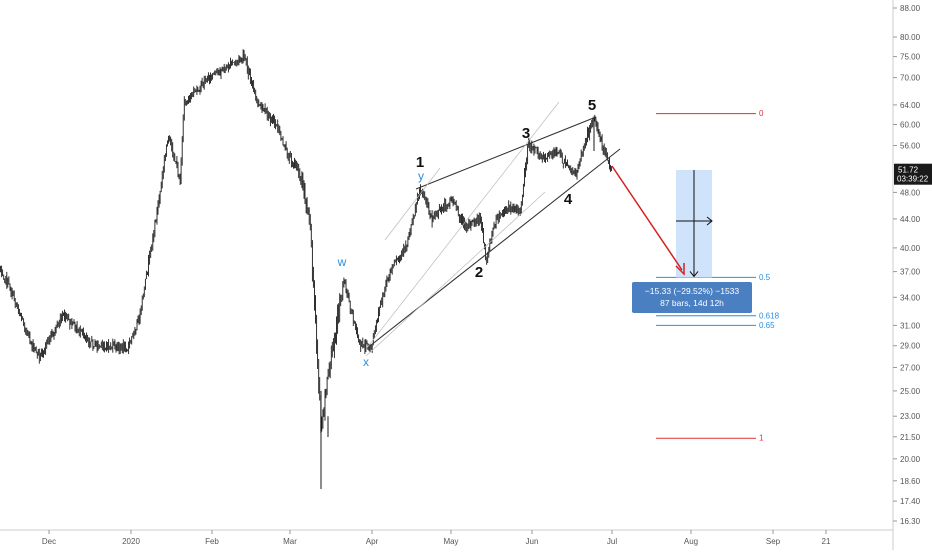  I want to click on y-tick-label: 31.00, so click(910, 325).